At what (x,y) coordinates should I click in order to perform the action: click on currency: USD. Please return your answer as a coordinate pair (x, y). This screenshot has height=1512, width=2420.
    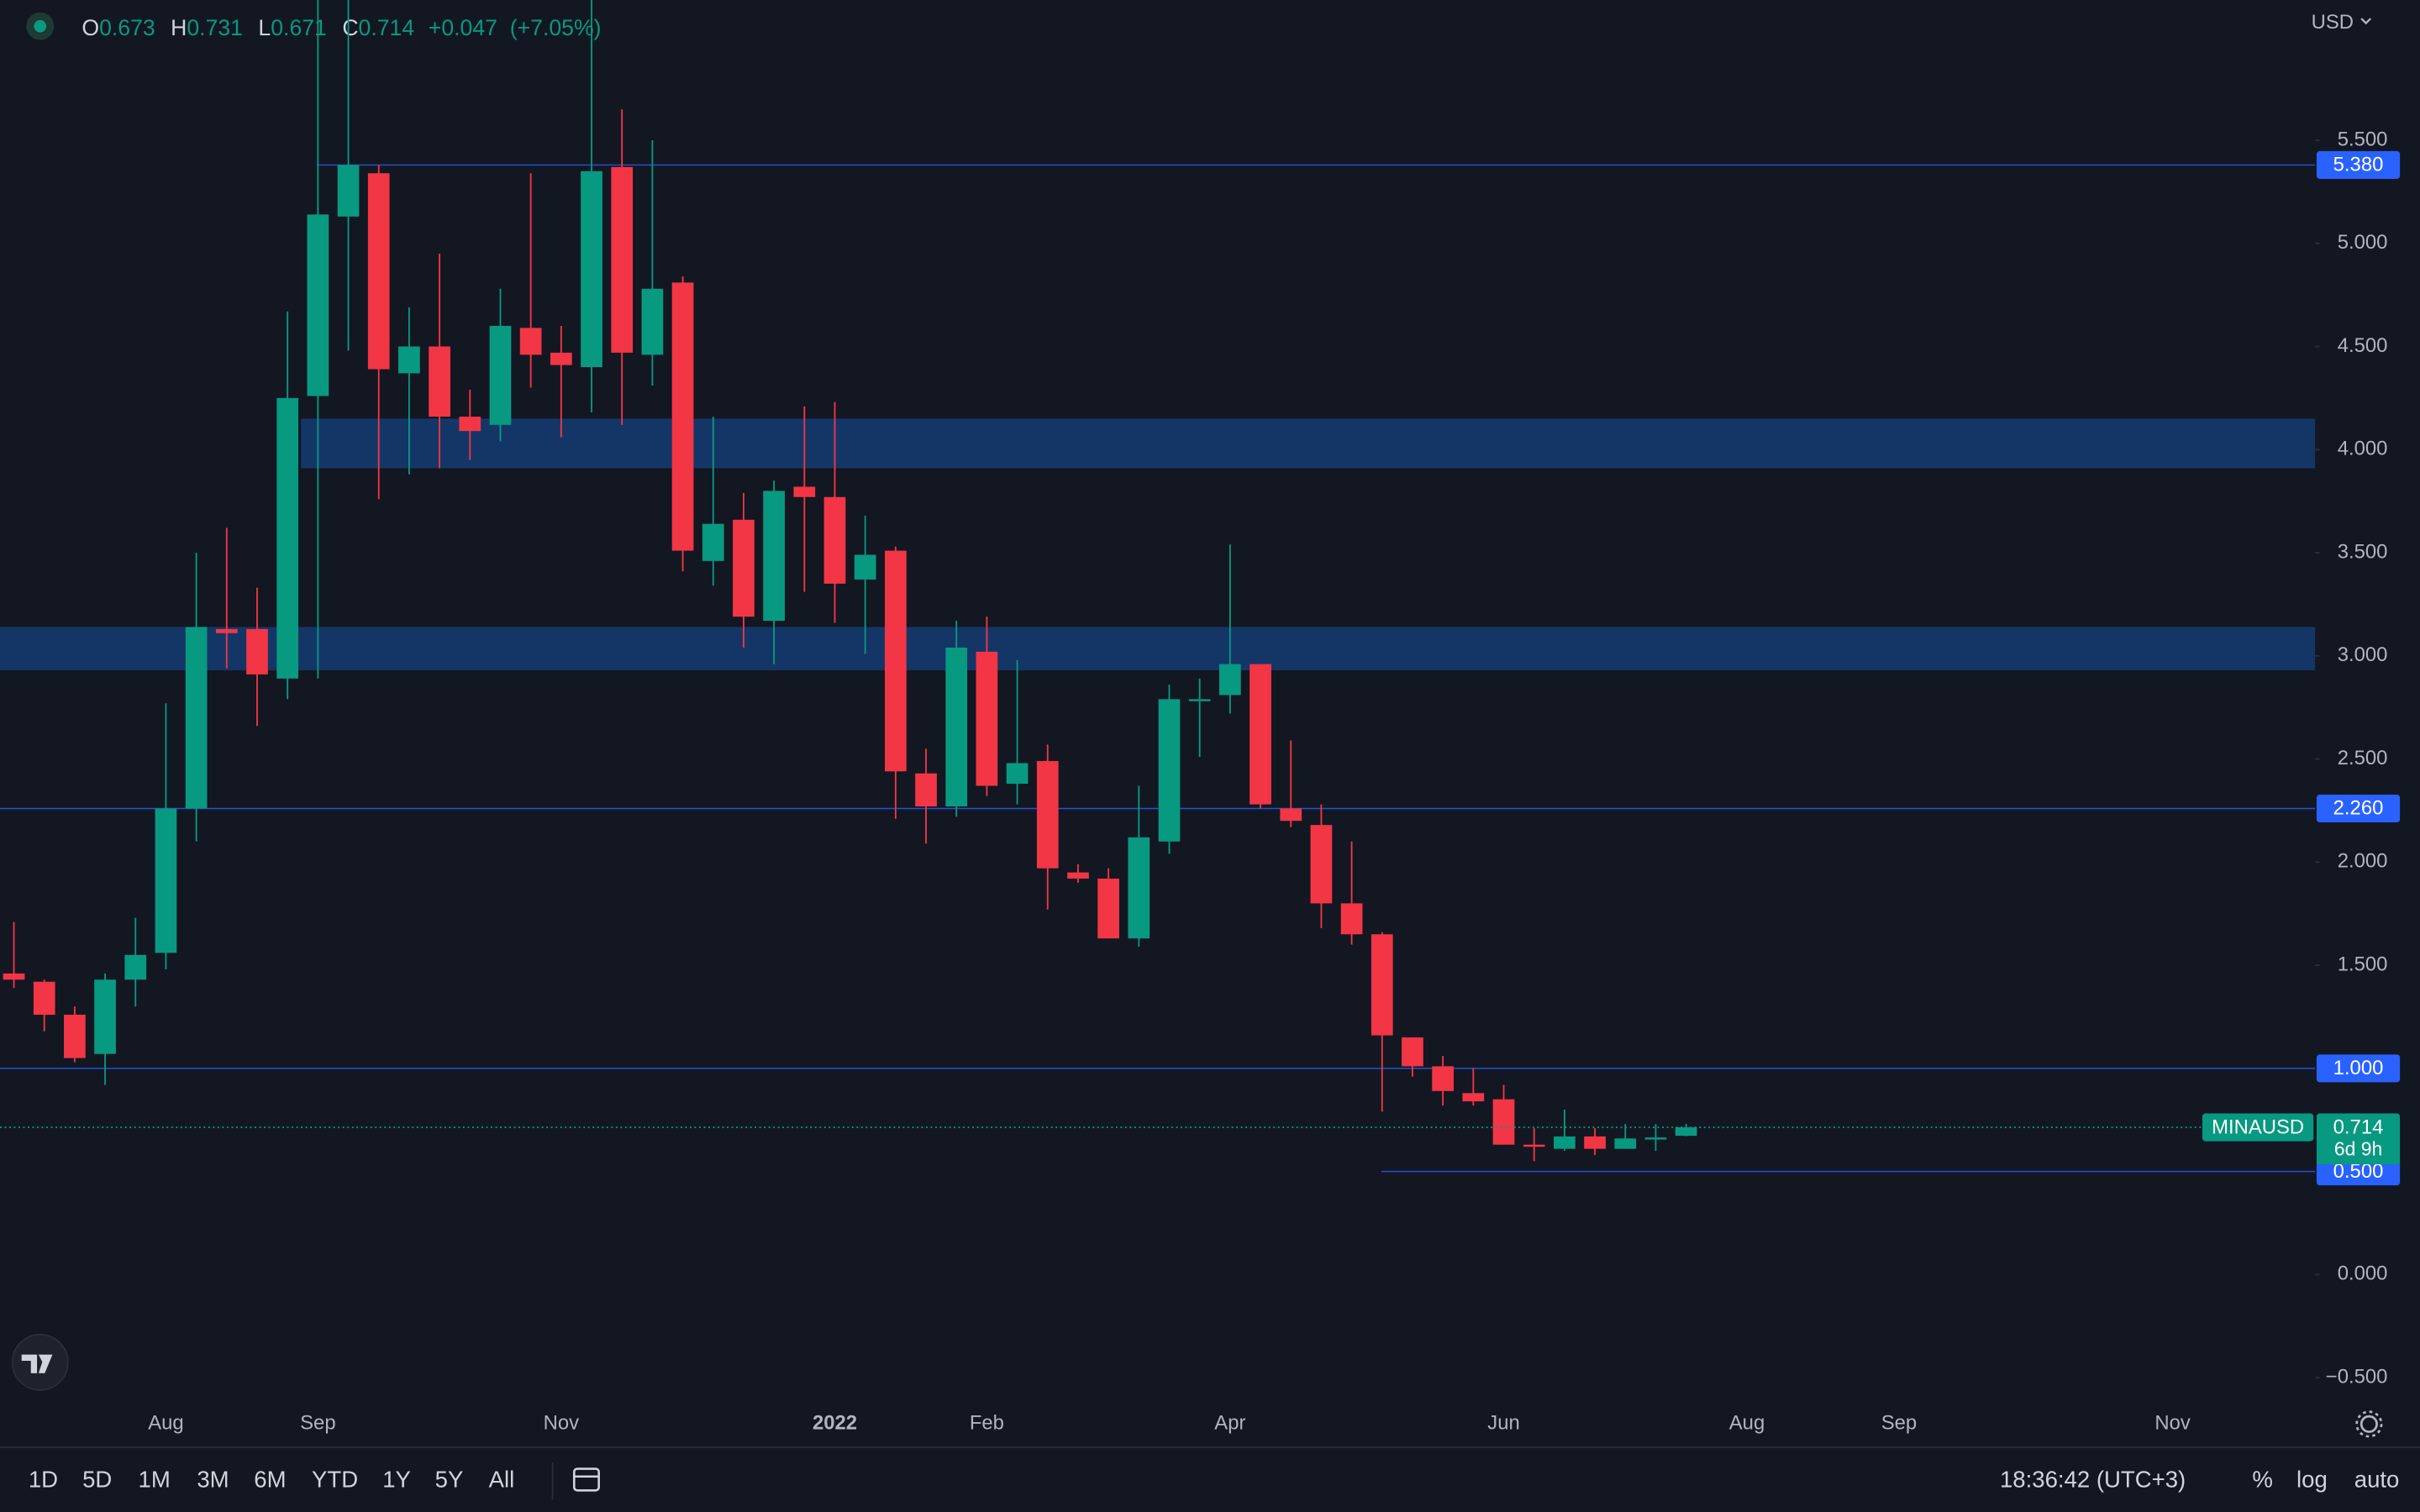
    Looking at the image, I should click on (2333, 22).